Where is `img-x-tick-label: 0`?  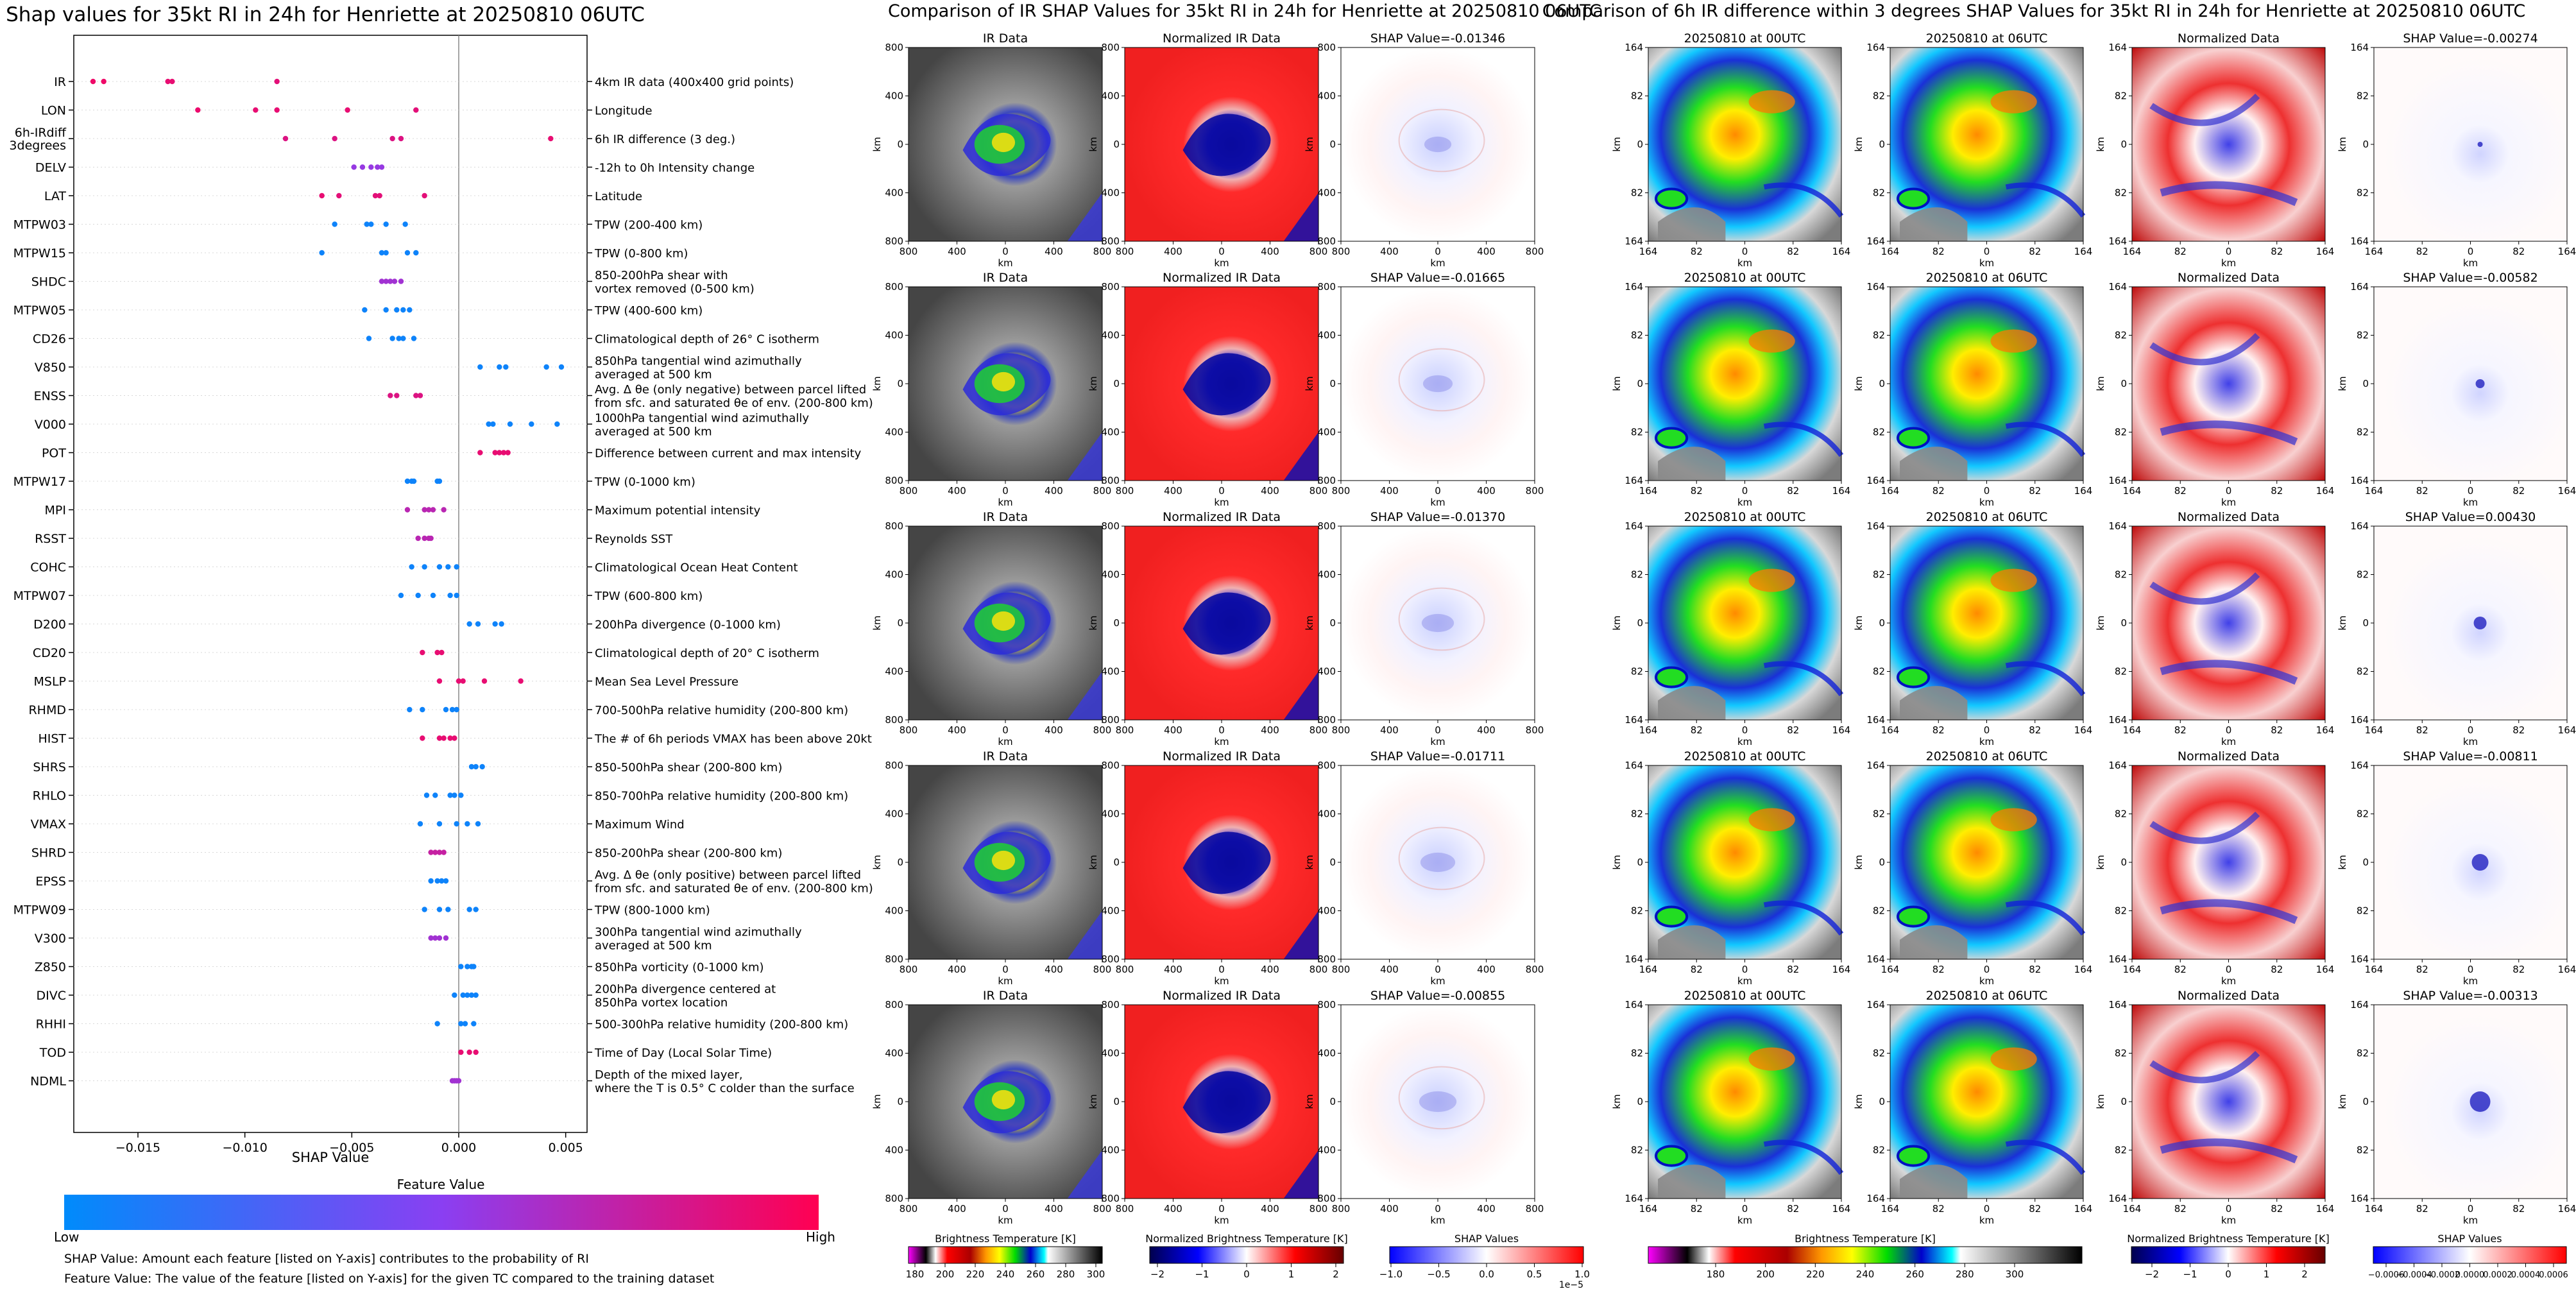
img-x-tick-label: 0 is located at coordinates (1745, 730).